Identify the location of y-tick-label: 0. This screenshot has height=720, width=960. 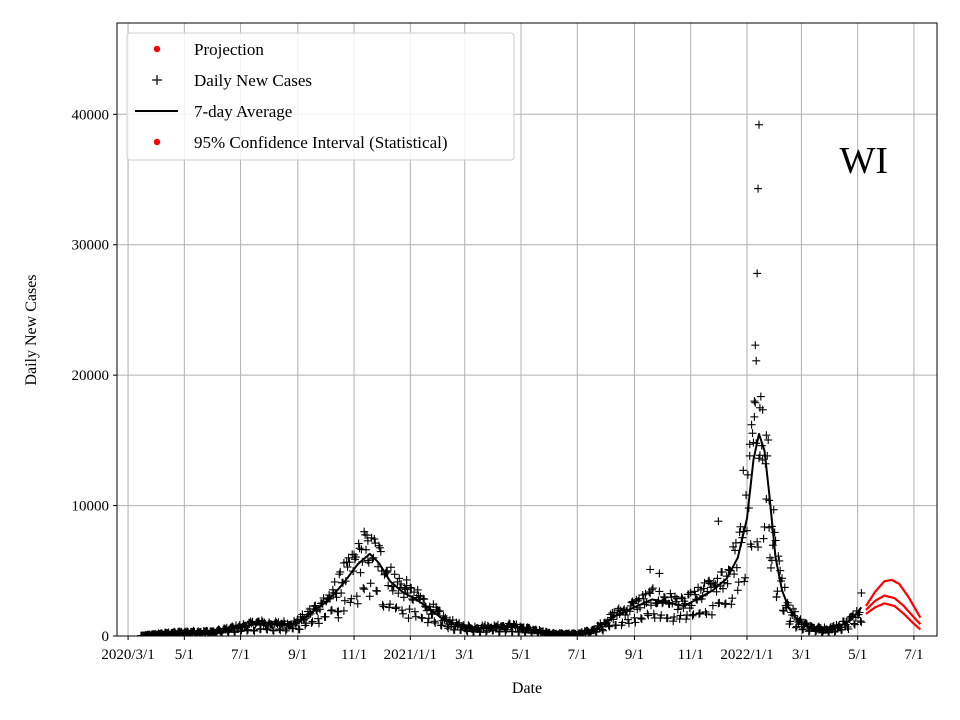
(106, 637).